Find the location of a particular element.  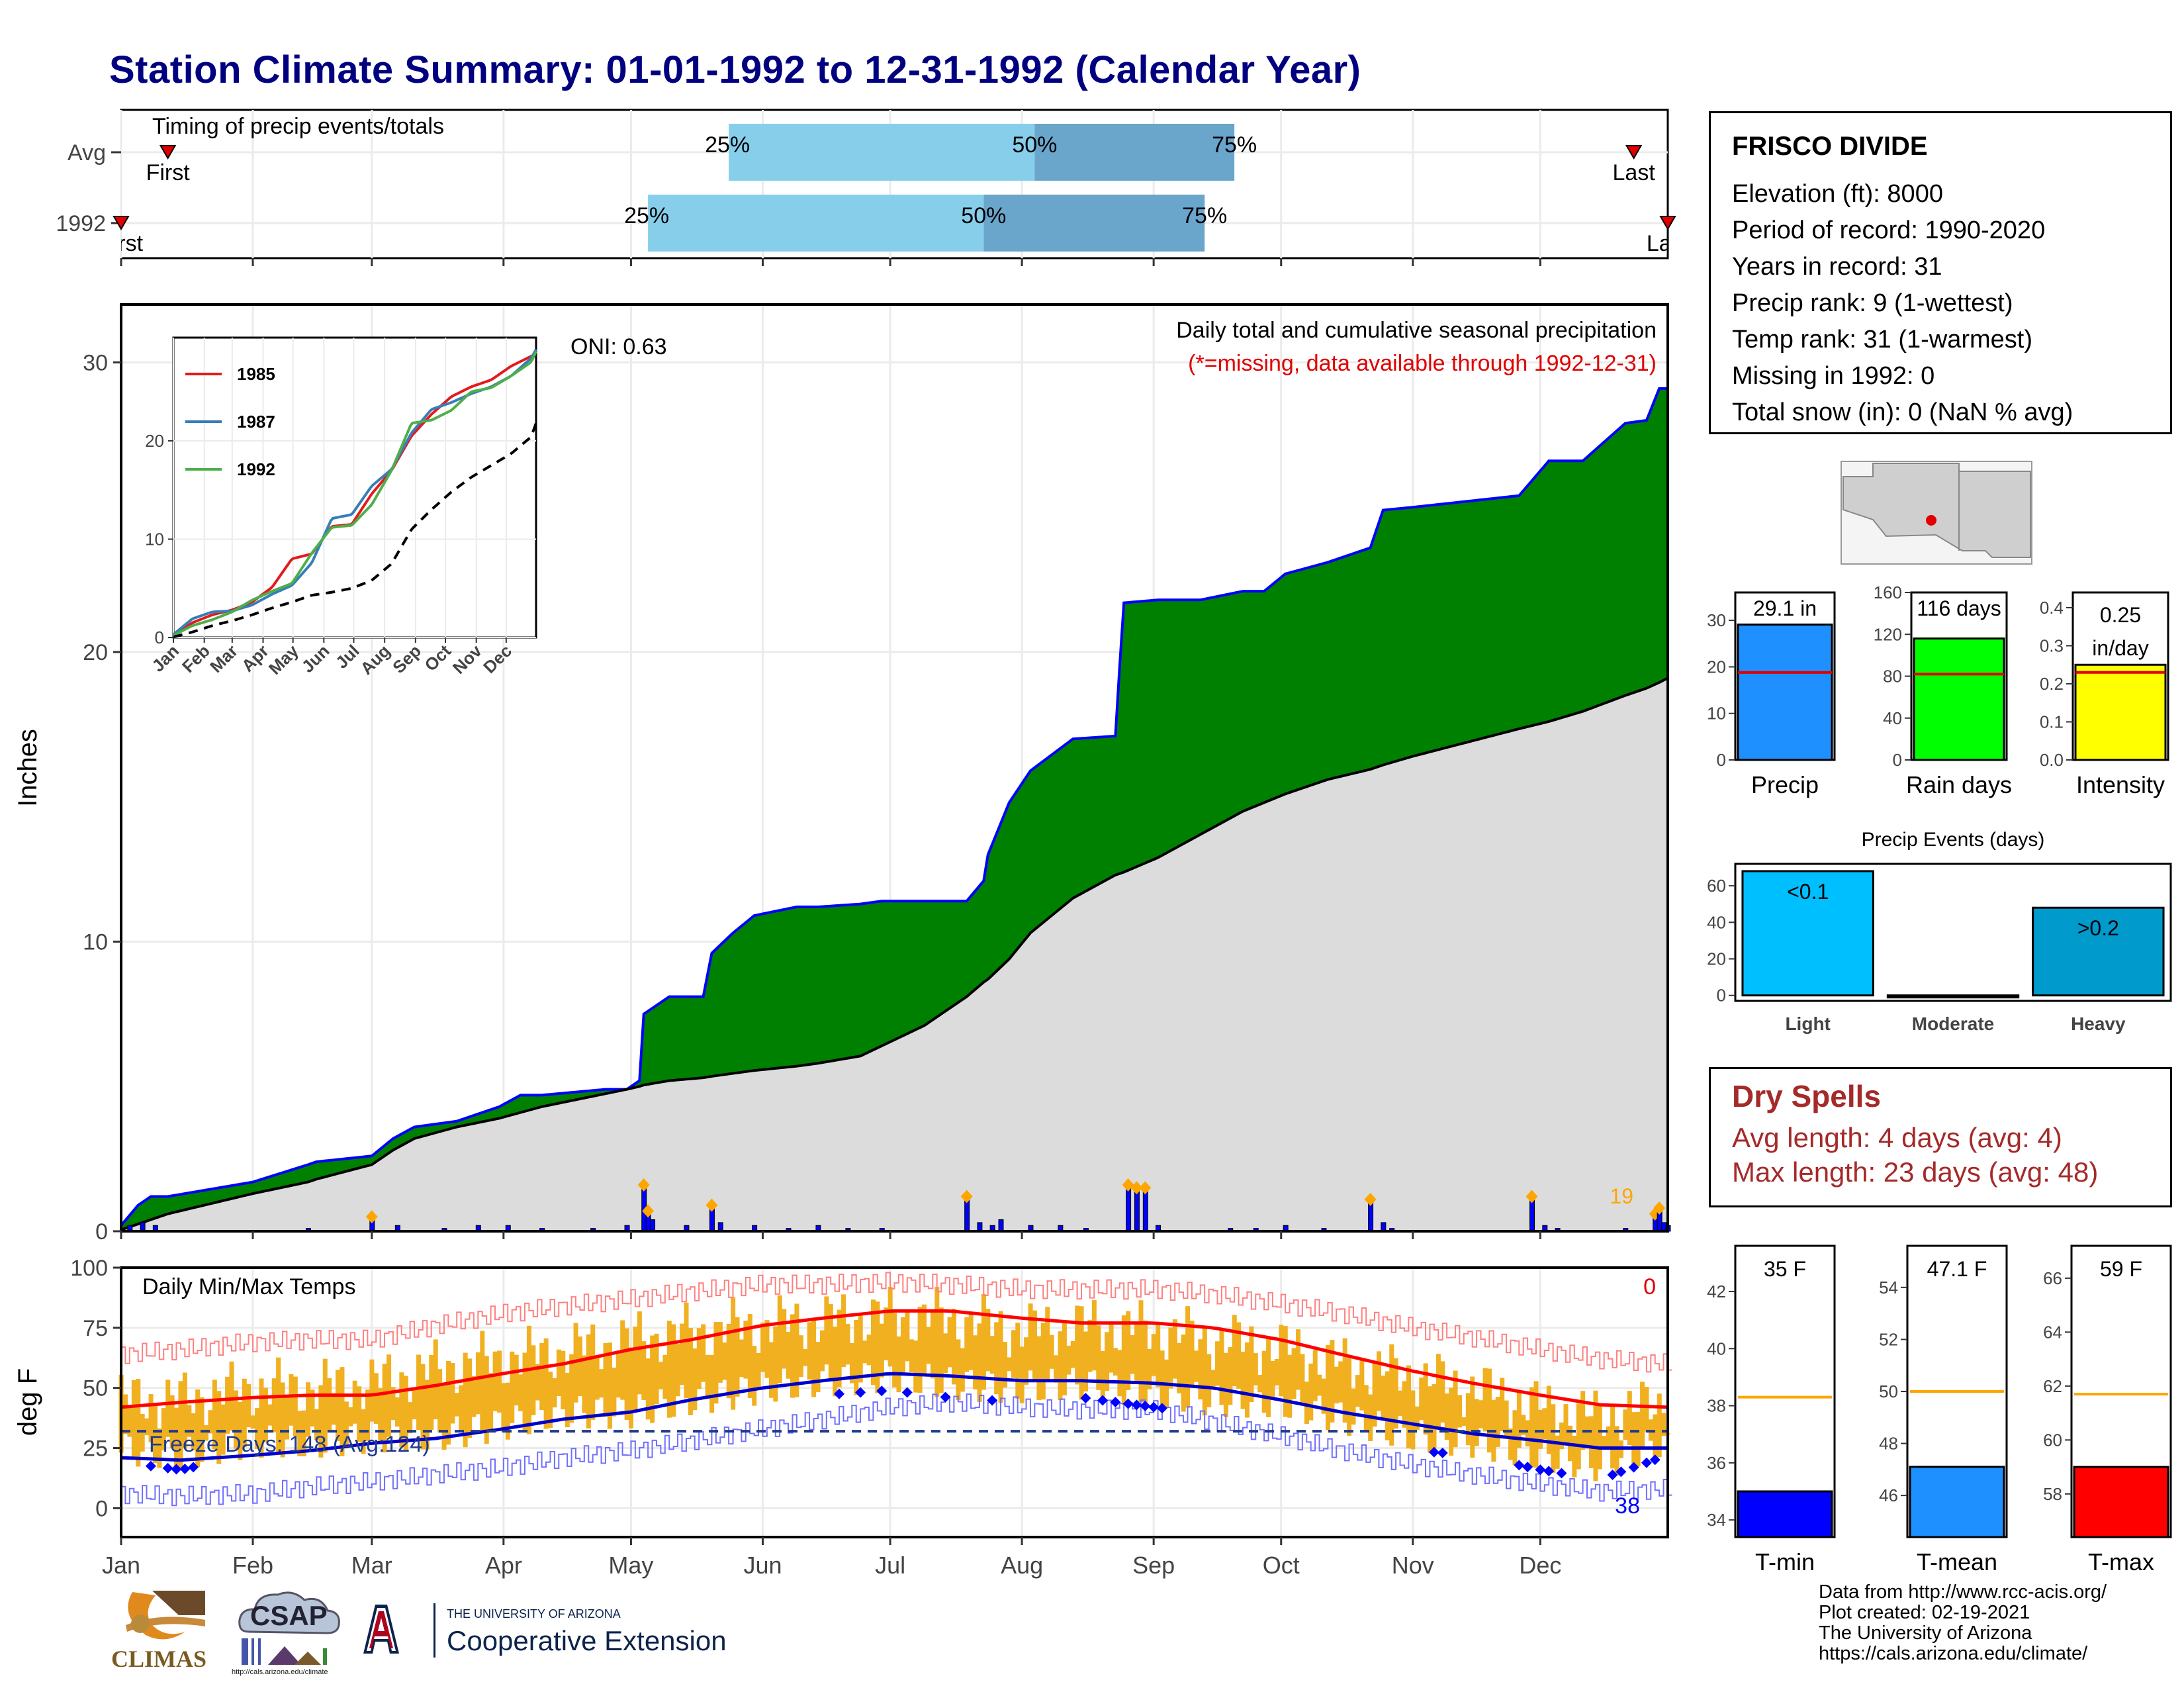

dry-spells-max: Max length: 23 days (avg: 48) is located at coordinates (1915, 1172).